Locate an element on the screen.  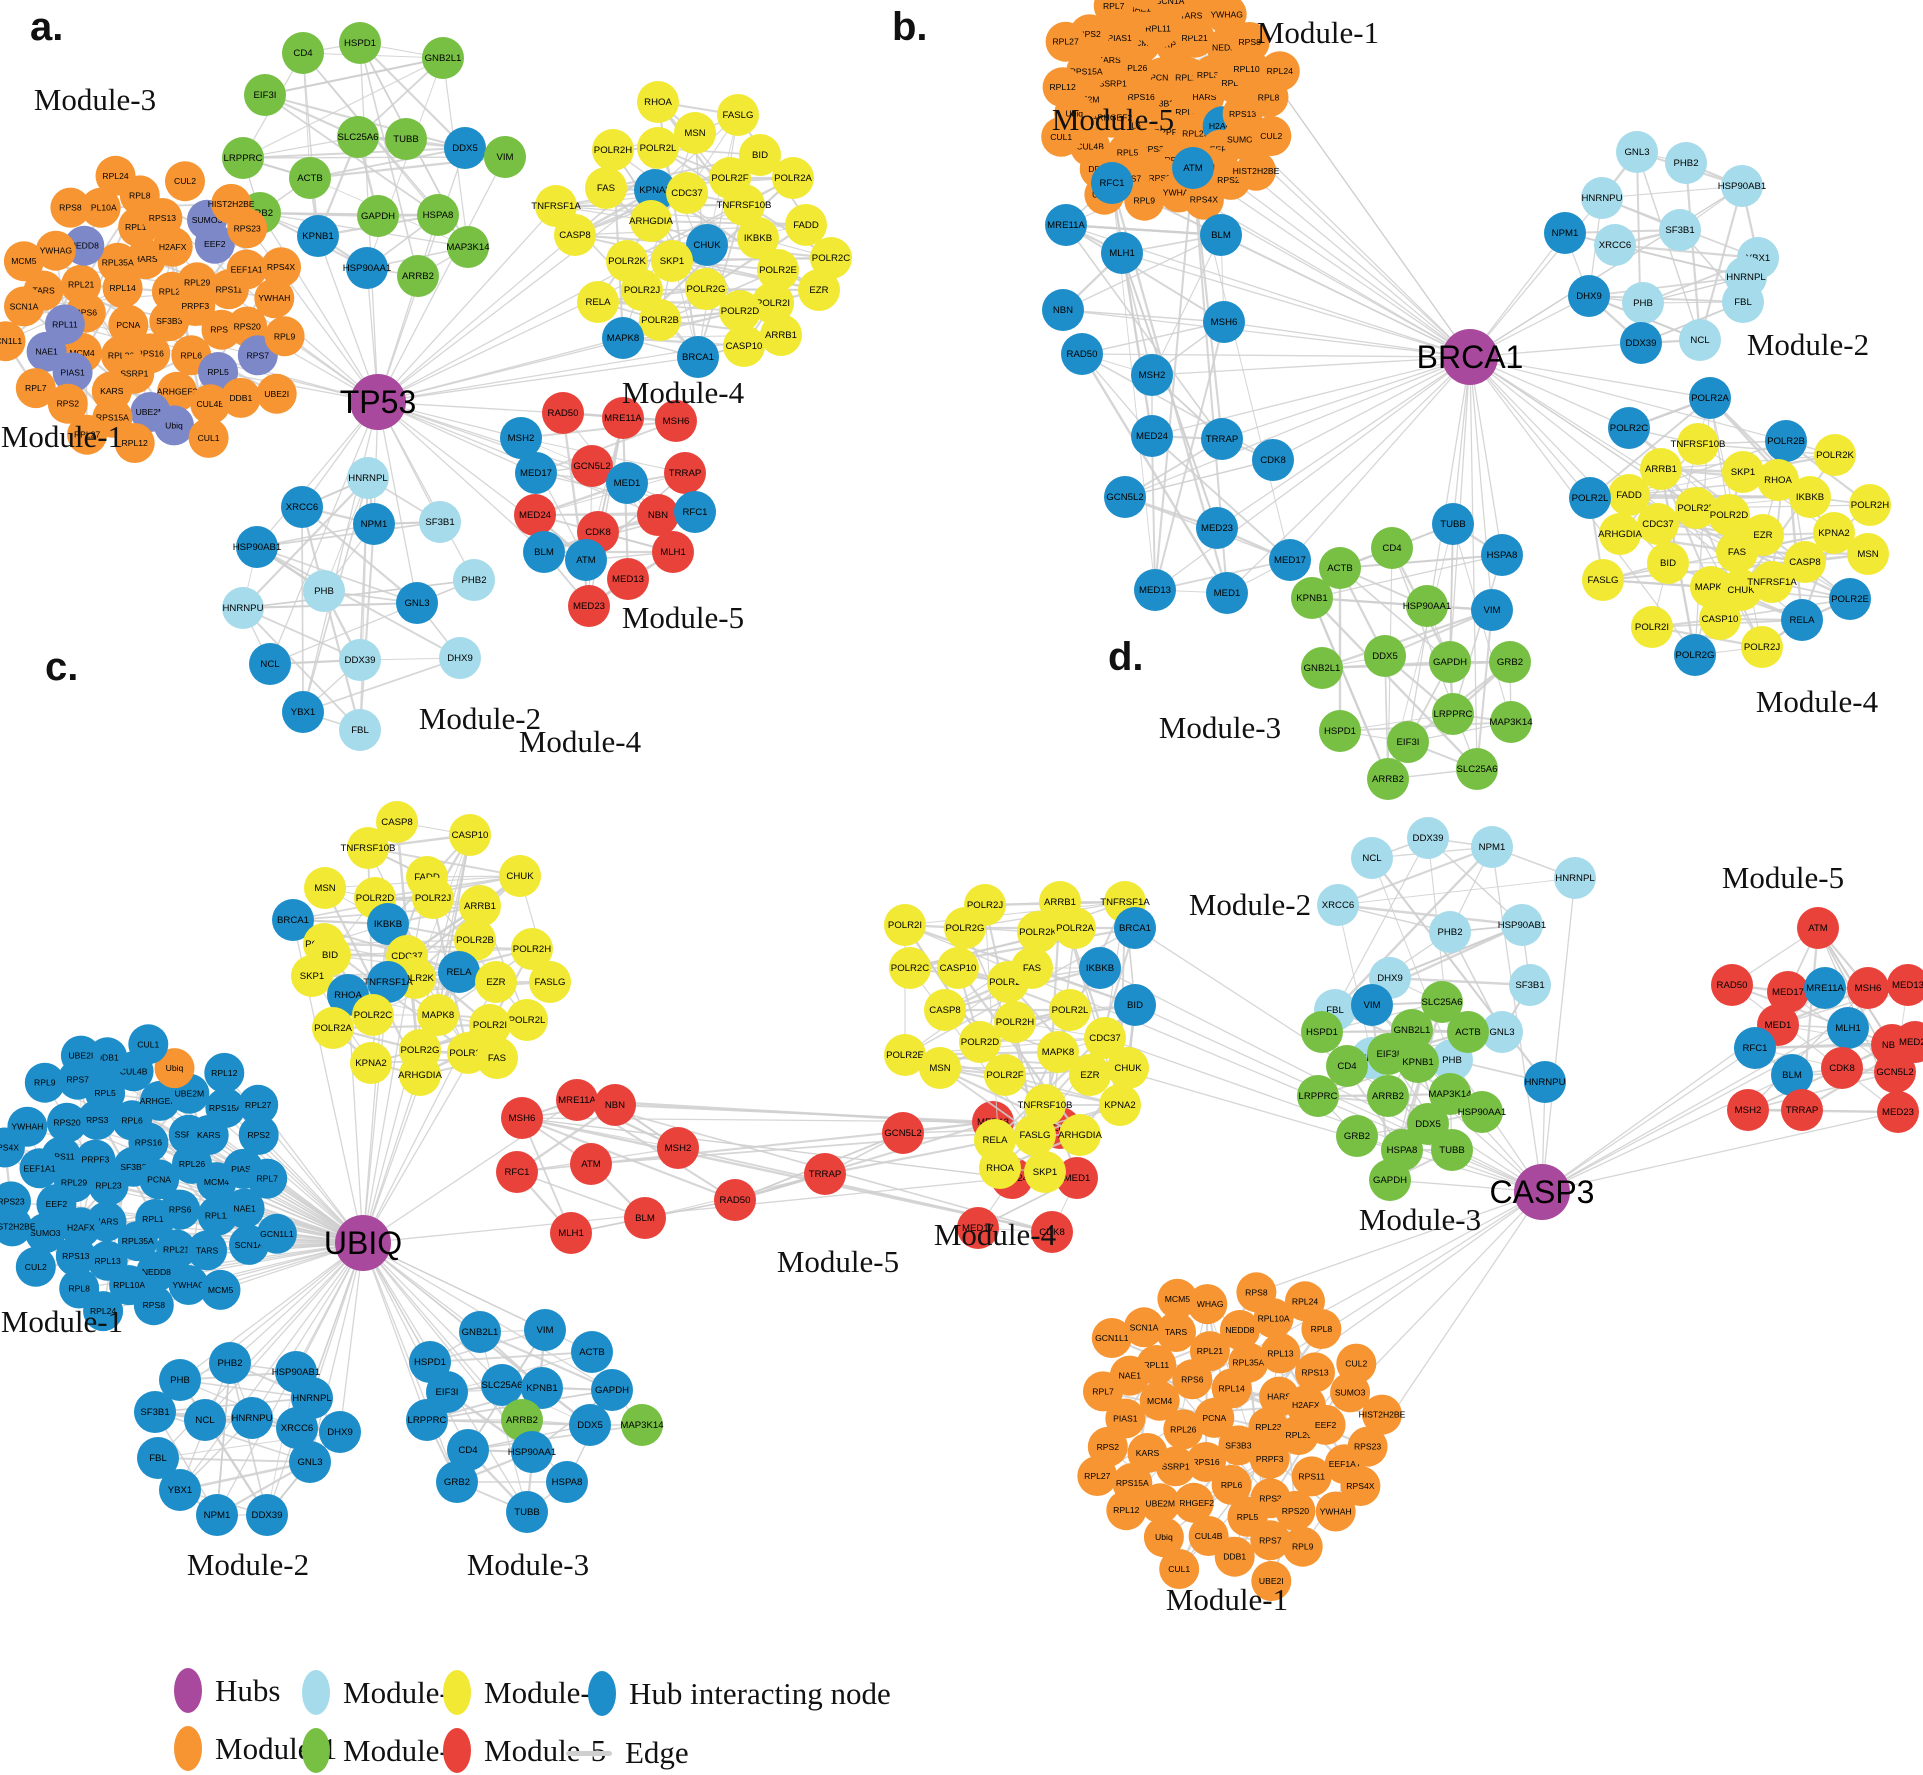
node-rhoa: RHOA is located at coordinates (1778, 480).